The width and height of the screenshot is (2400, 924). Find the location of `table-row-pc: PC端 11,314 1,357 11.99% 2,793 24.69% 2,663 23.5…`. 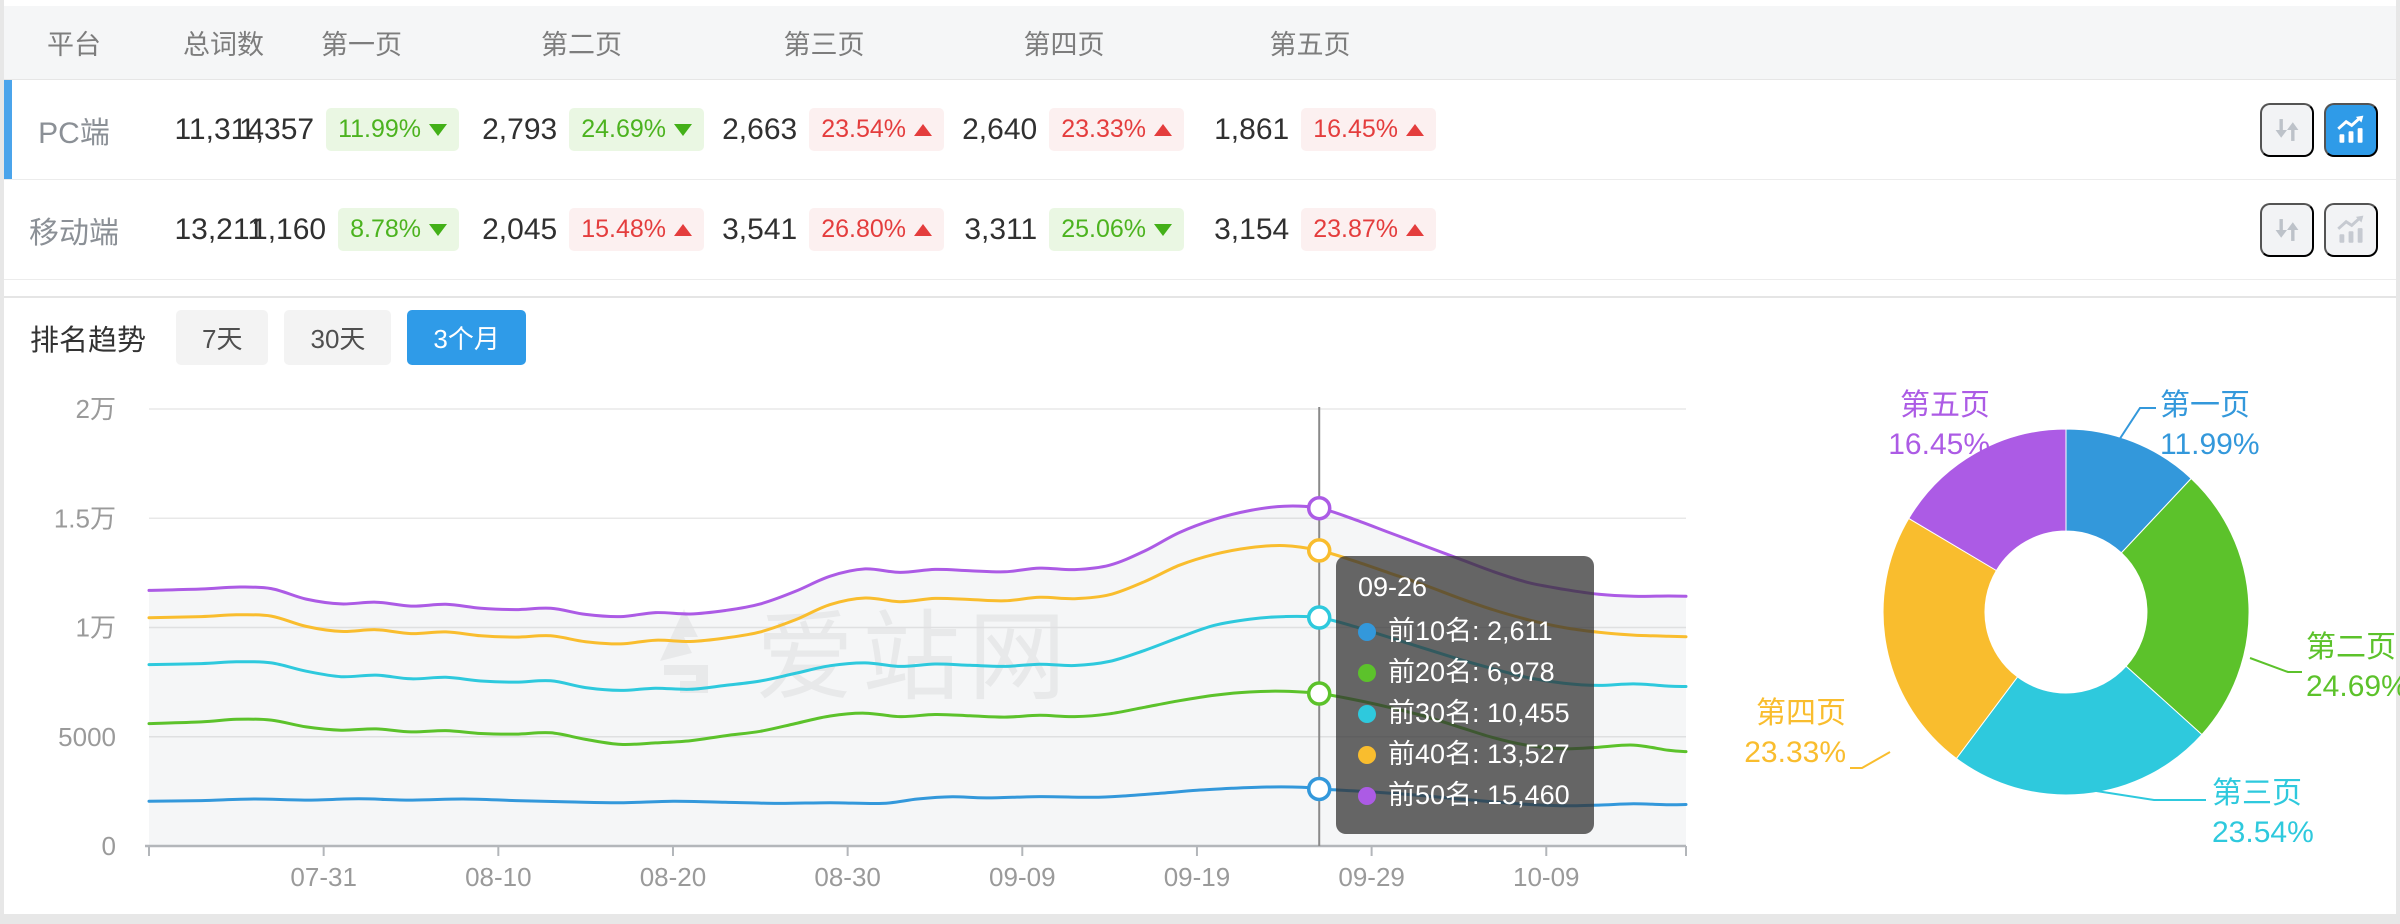

table-row-pc: PC端 11,314 1,357 11.99% 2,793 24.69% 2,663 23.5… is located at coordinates (1200, 130).